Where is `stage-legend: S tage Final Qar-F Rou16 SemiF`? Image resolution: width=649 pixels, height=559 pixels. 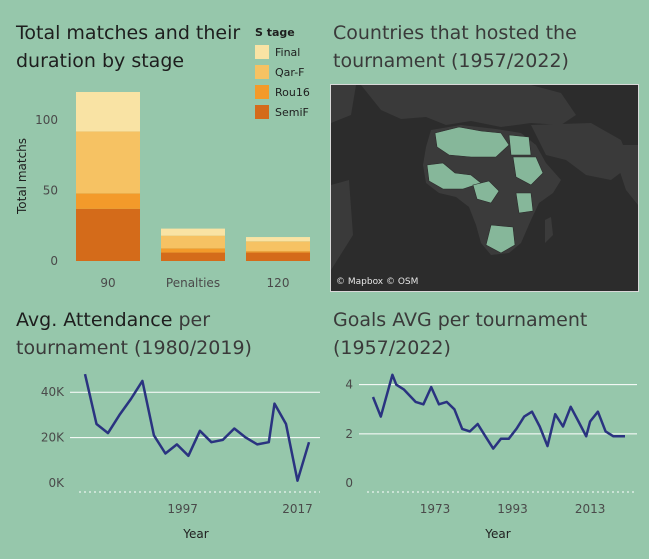 stage-legend: S tage Final Qar-F Rou16 SemiF is located at coordinates (282, 74).